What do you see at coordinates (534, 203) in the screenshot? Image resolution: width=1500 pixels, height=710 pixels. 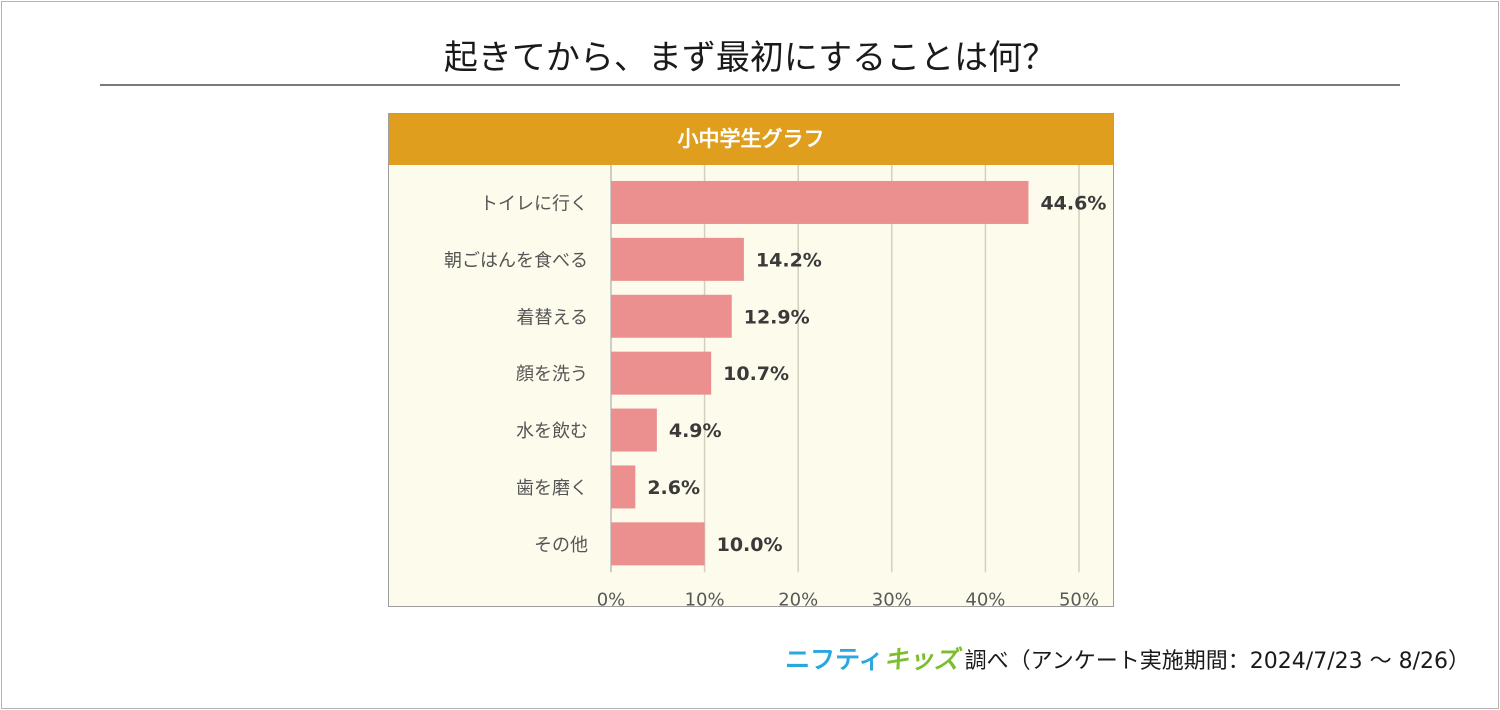 I see `category-label: トイレに行く` at bounding box center [534, 203].